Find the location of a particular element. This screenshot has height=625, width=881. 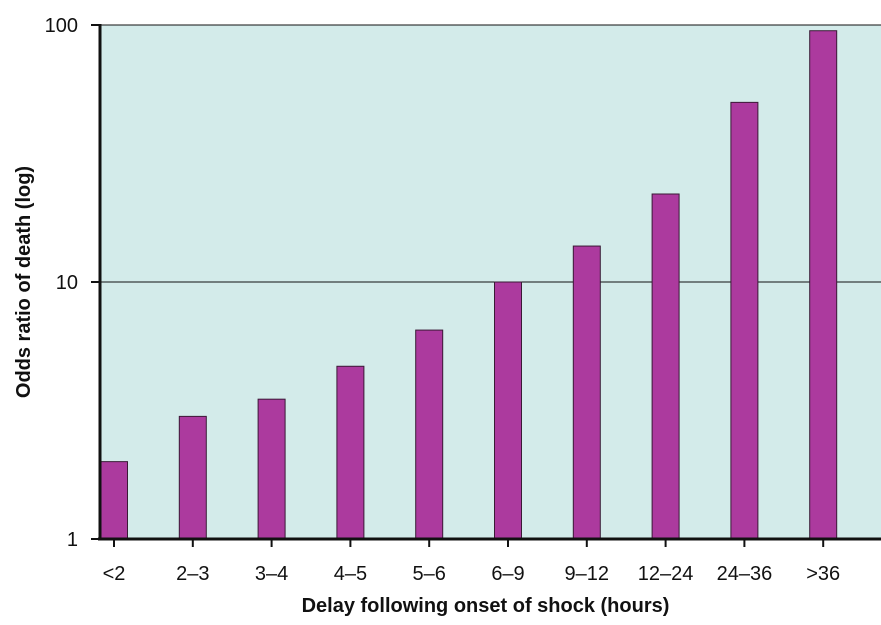

y-ticks-group: 1 10 100 is located at coordinates (72, 283).